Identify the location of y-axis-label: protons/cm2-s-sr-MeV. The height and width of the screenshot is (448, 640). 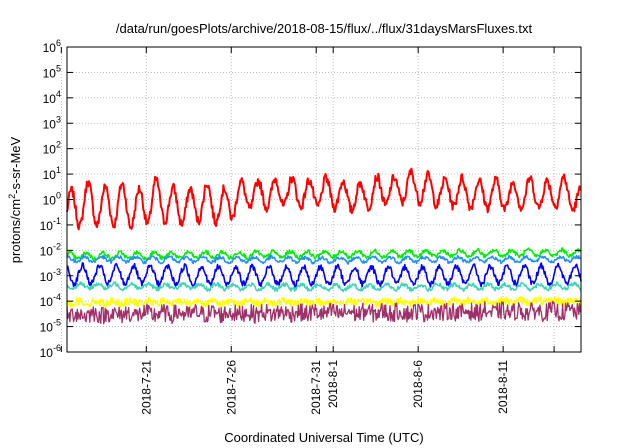
(15, 199).